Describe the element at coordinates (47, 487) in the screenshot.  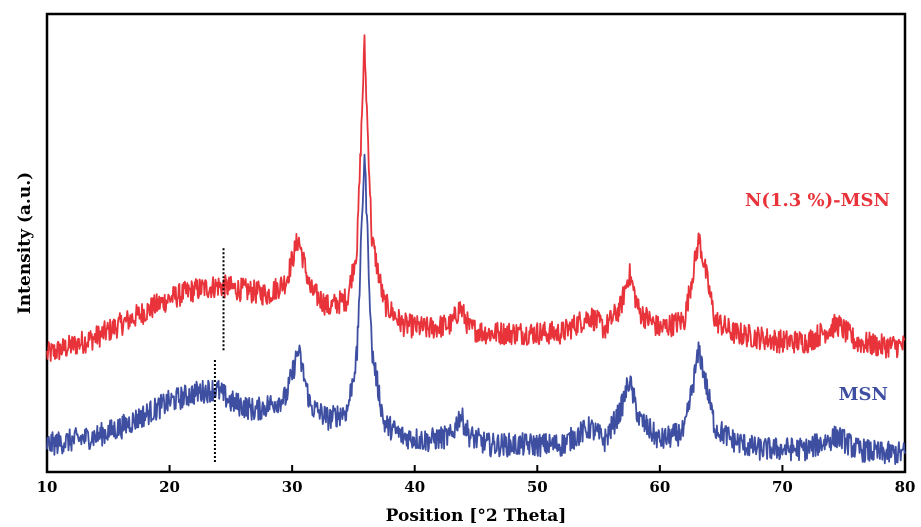
I see `x-tick-label-10: 10` at that location.